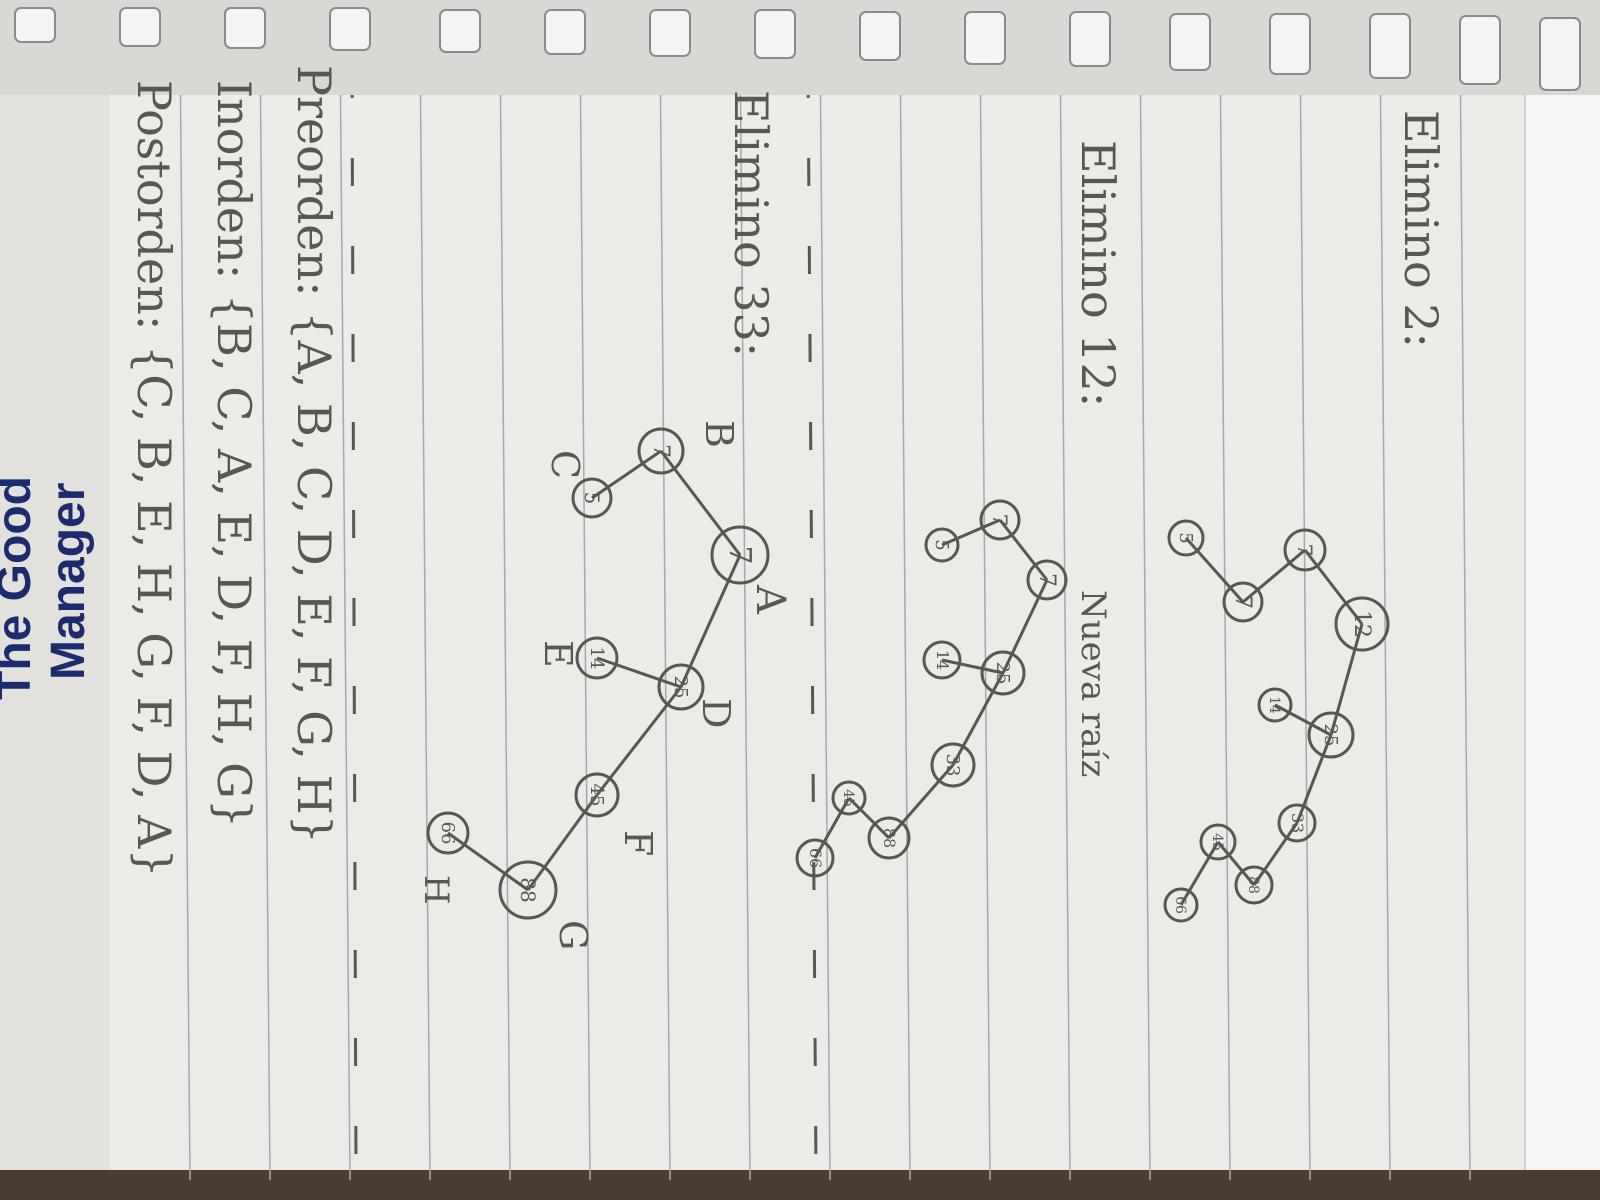 The height and width of the screenshot is (1200, 1600). What do you see at coordinates (1093, 683) in the screenshot?
I see `new-root-note: Nueva raíz` at bounding box center [1093, 683].